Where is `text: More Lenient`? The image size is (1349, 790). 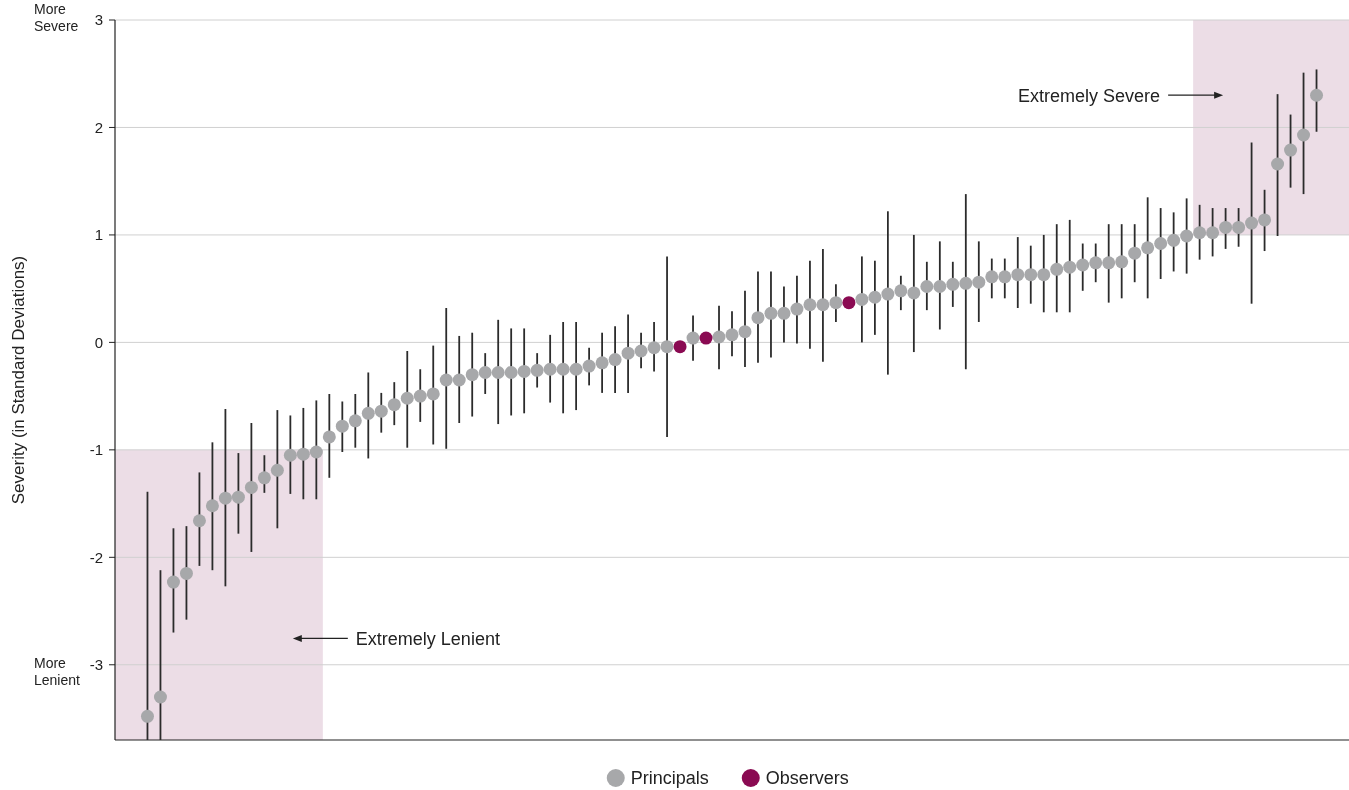 text: More Lenient is located at coordinates (57, 671).